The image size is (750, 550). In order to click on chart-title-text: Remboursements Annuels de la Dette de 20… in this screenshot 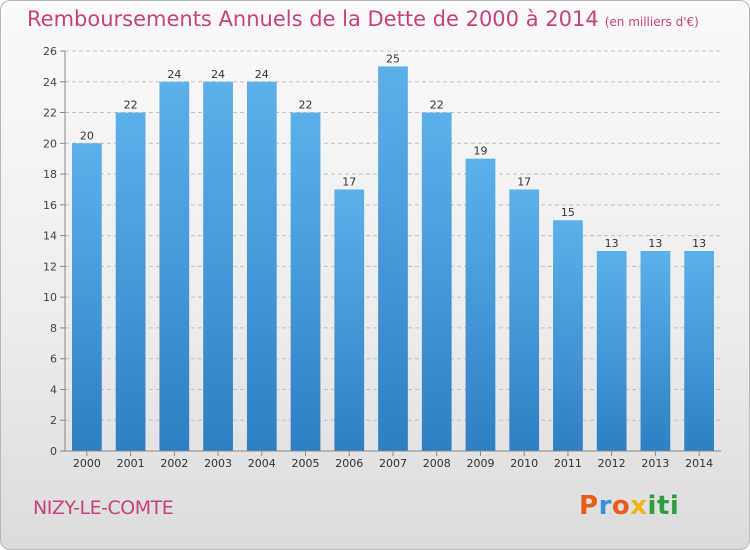, I will do `click(313, 19)`.